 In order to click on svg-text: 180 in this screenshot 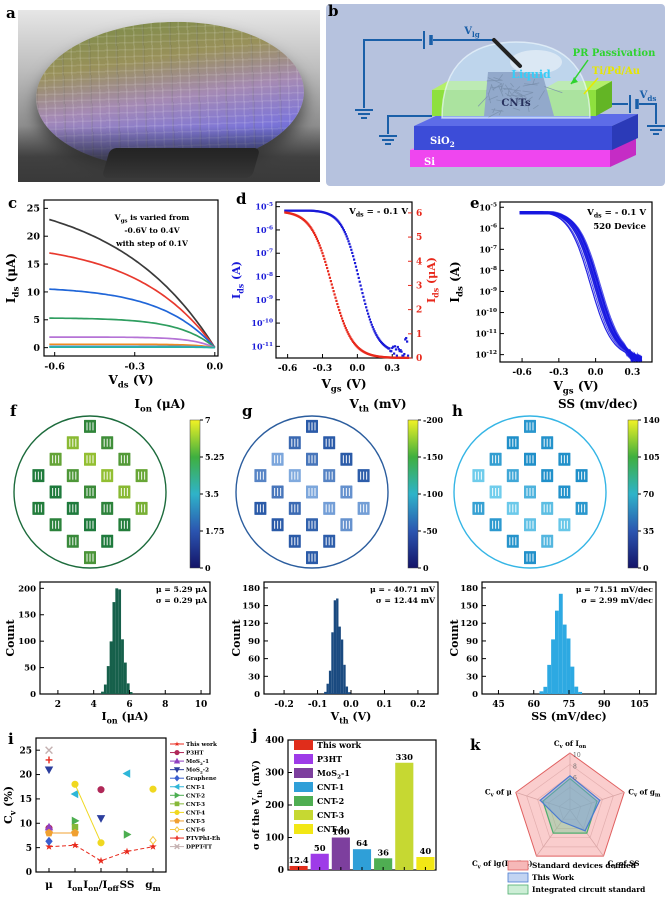, I will do `click(469, 589)`.